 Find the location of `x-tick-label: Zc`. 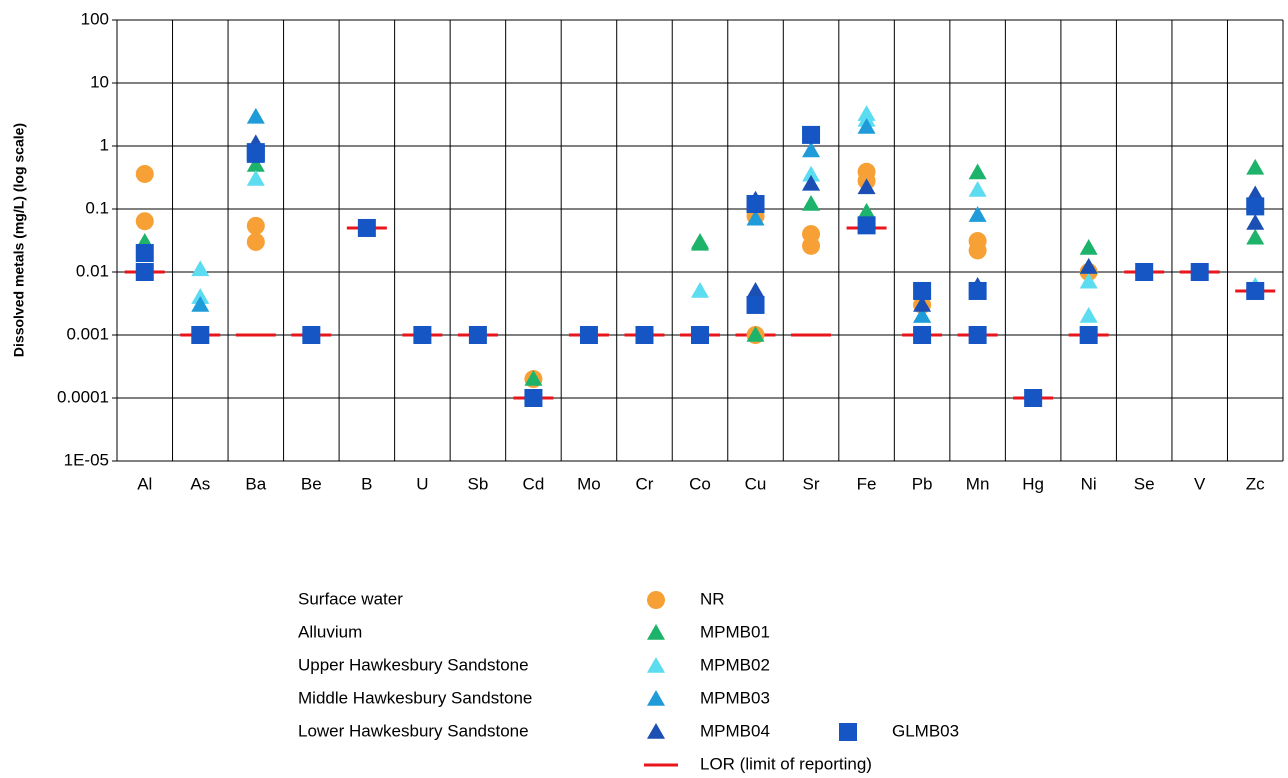

x-tick-label: Zc is located at coordinates (1255, 483).